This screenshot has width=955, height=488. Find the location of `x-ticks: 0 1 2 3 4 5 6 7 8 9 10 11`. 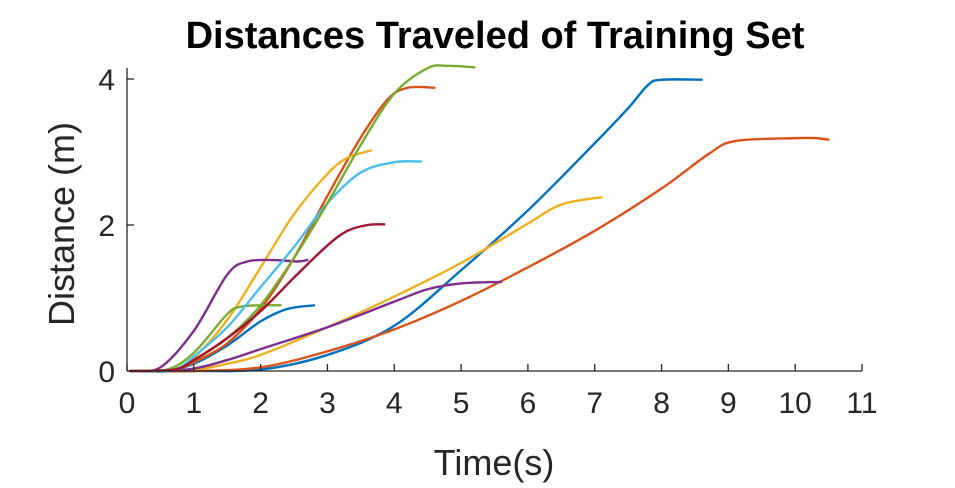

x-ticks: 0 1 2 3 4 5 6 7 8 9 10 11 is located at coordinates (498, 392).